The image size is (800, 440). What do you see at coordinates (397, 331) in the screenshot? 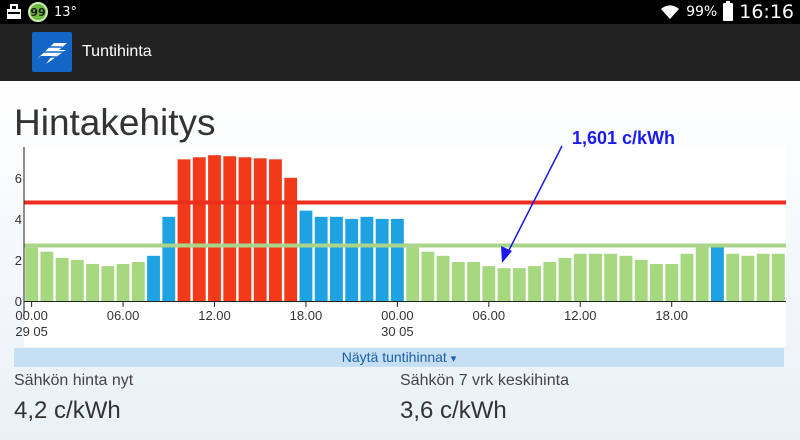
I see `x-tick-date-label: 30 05` at bounding box center [397, 331].